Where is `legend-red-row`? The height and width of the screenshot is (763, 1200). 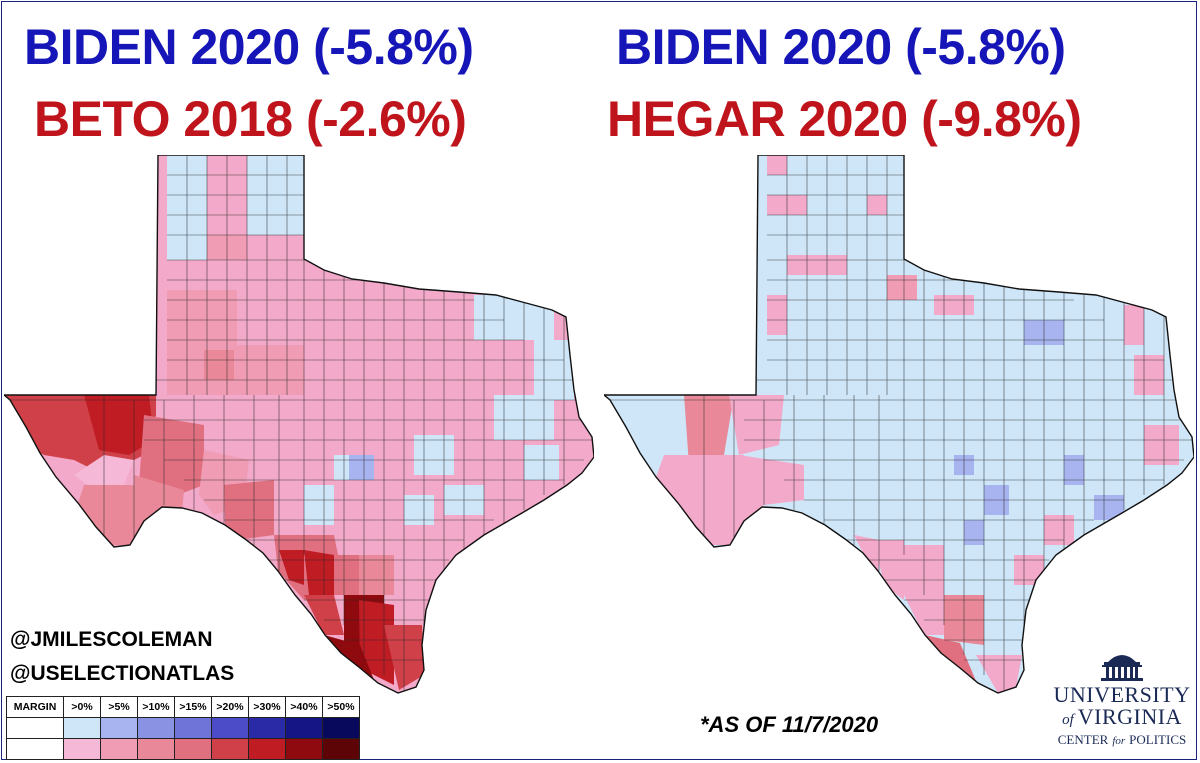 legend-red-row is located at coordinates (183, 749).